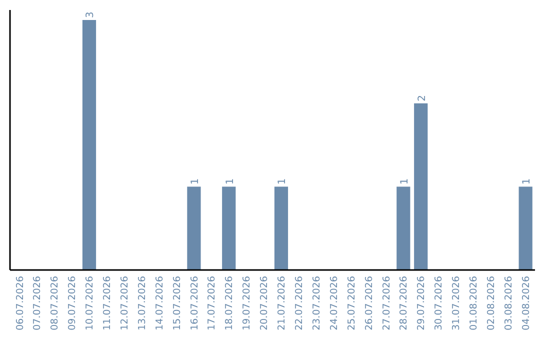 The image size is (540, 340). I want to click on x-tick-label: 30.07.2026, so click(439, 303).